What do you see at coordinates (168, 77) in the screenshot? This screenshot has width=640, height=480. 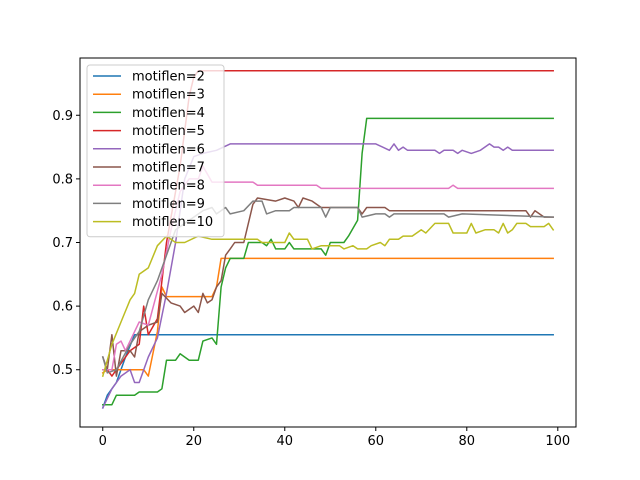 I see `legend-label-0: motiflen=2` at bounding box center [168, 77].